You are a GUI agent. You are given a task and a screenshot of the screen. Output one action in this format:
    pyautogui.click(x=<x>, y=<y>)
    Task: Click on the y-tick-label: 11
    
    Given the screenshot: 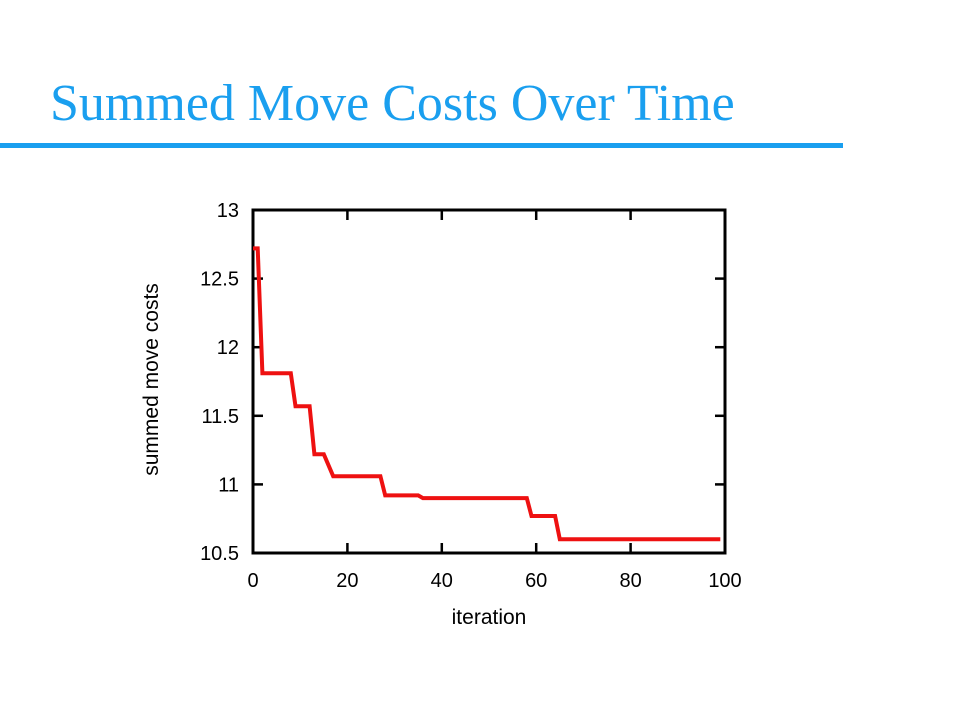 What is the action you would take?
    pyautogui.click(x=228, y=485)
    